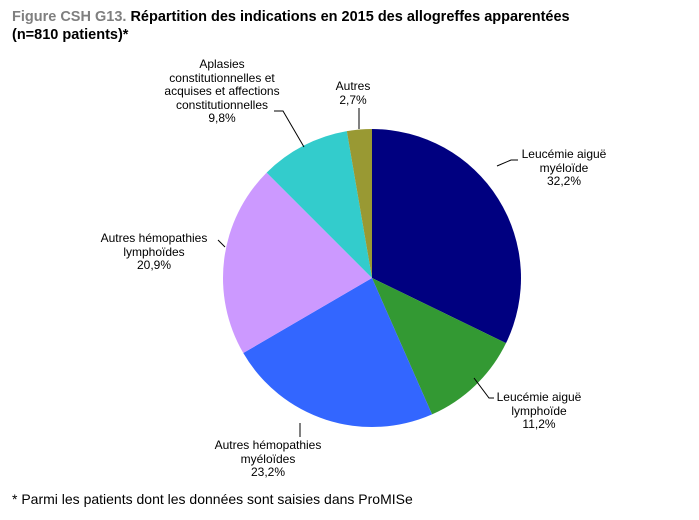 This screenshot has width=699, height=520. Describe the element at coordinates (69, 17) in the screenshot. I see `figure-number: Figure CSH G13.` at that location.